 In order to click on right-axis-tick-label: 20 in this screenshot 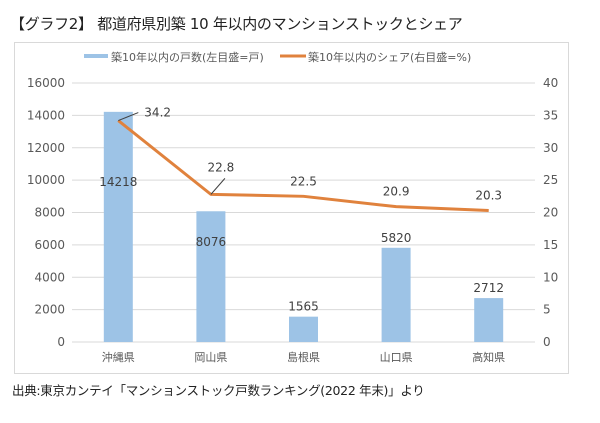, I will do `click(550, 213)`.